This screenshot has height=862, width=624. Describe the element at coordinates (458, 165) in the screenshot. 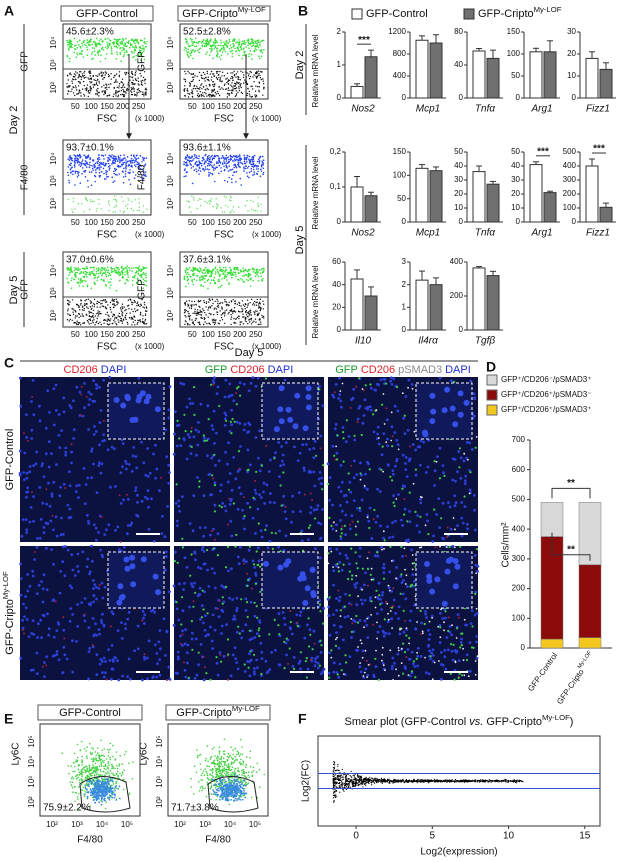

I see `y-tick-label: 40` at that location.